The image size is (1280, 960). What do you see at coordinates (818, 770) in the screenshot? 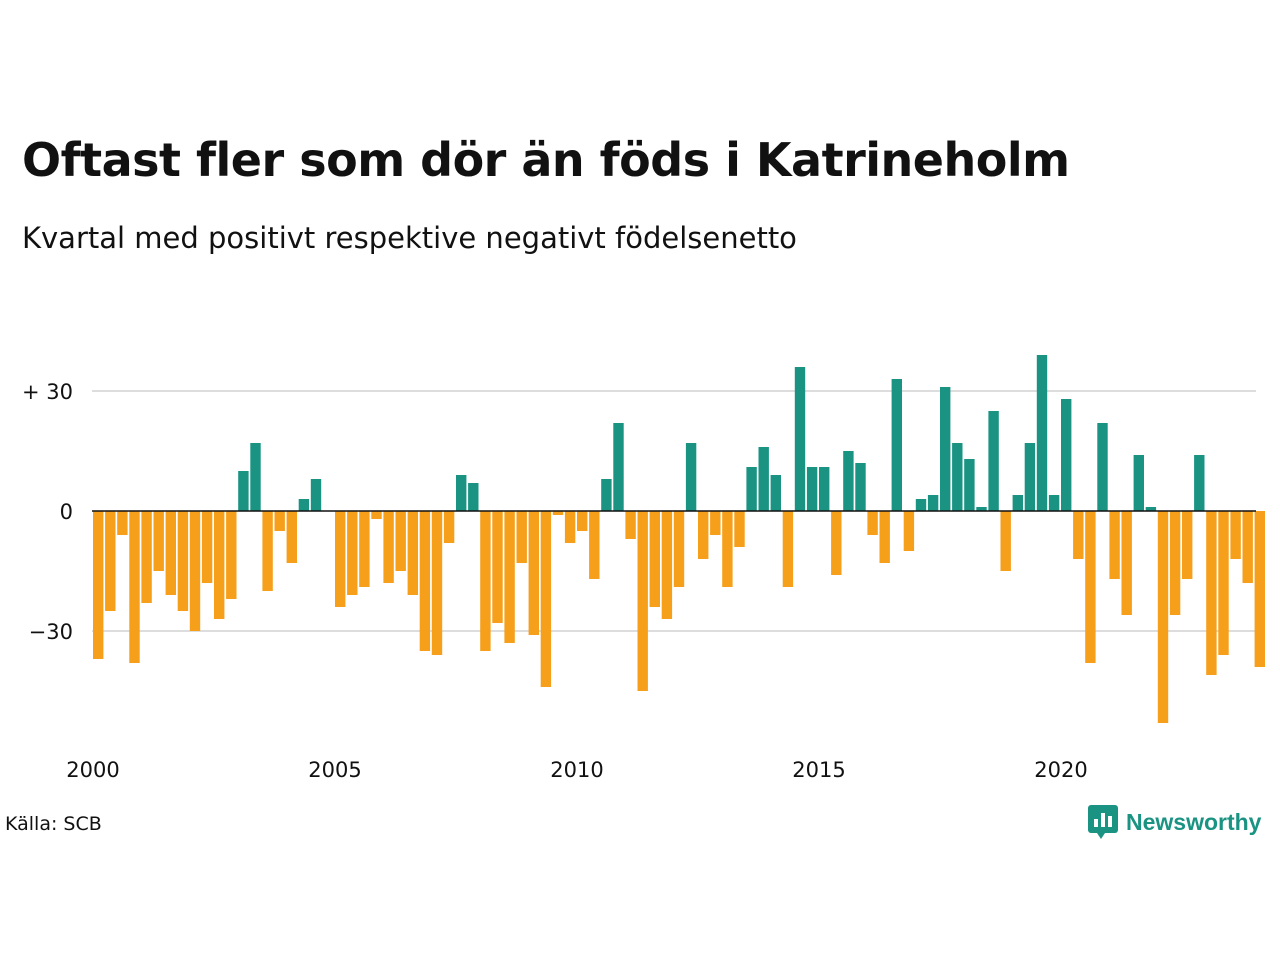
I see `x-tick-label: 2015` at bounding box center [818, 770].